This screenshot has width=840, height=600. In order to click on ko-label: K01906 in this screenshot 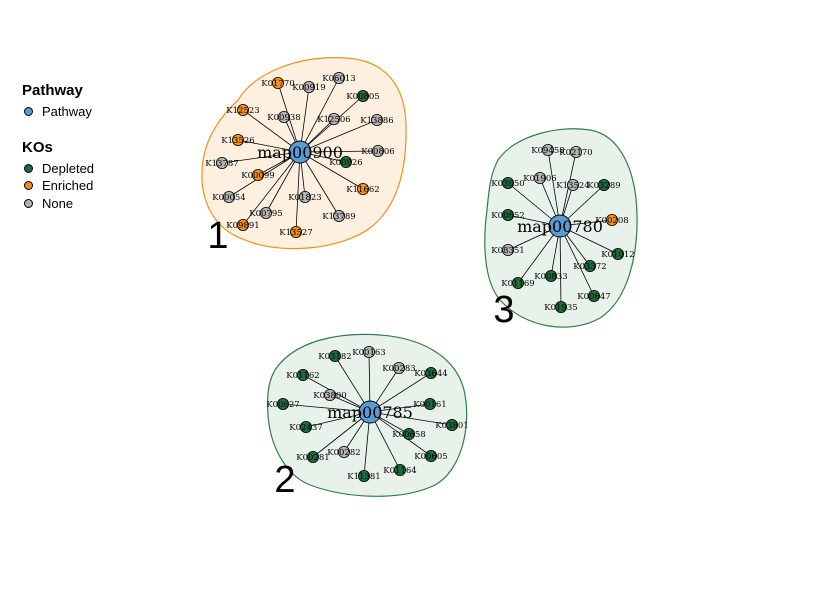, I will do `click(539, 179)`.